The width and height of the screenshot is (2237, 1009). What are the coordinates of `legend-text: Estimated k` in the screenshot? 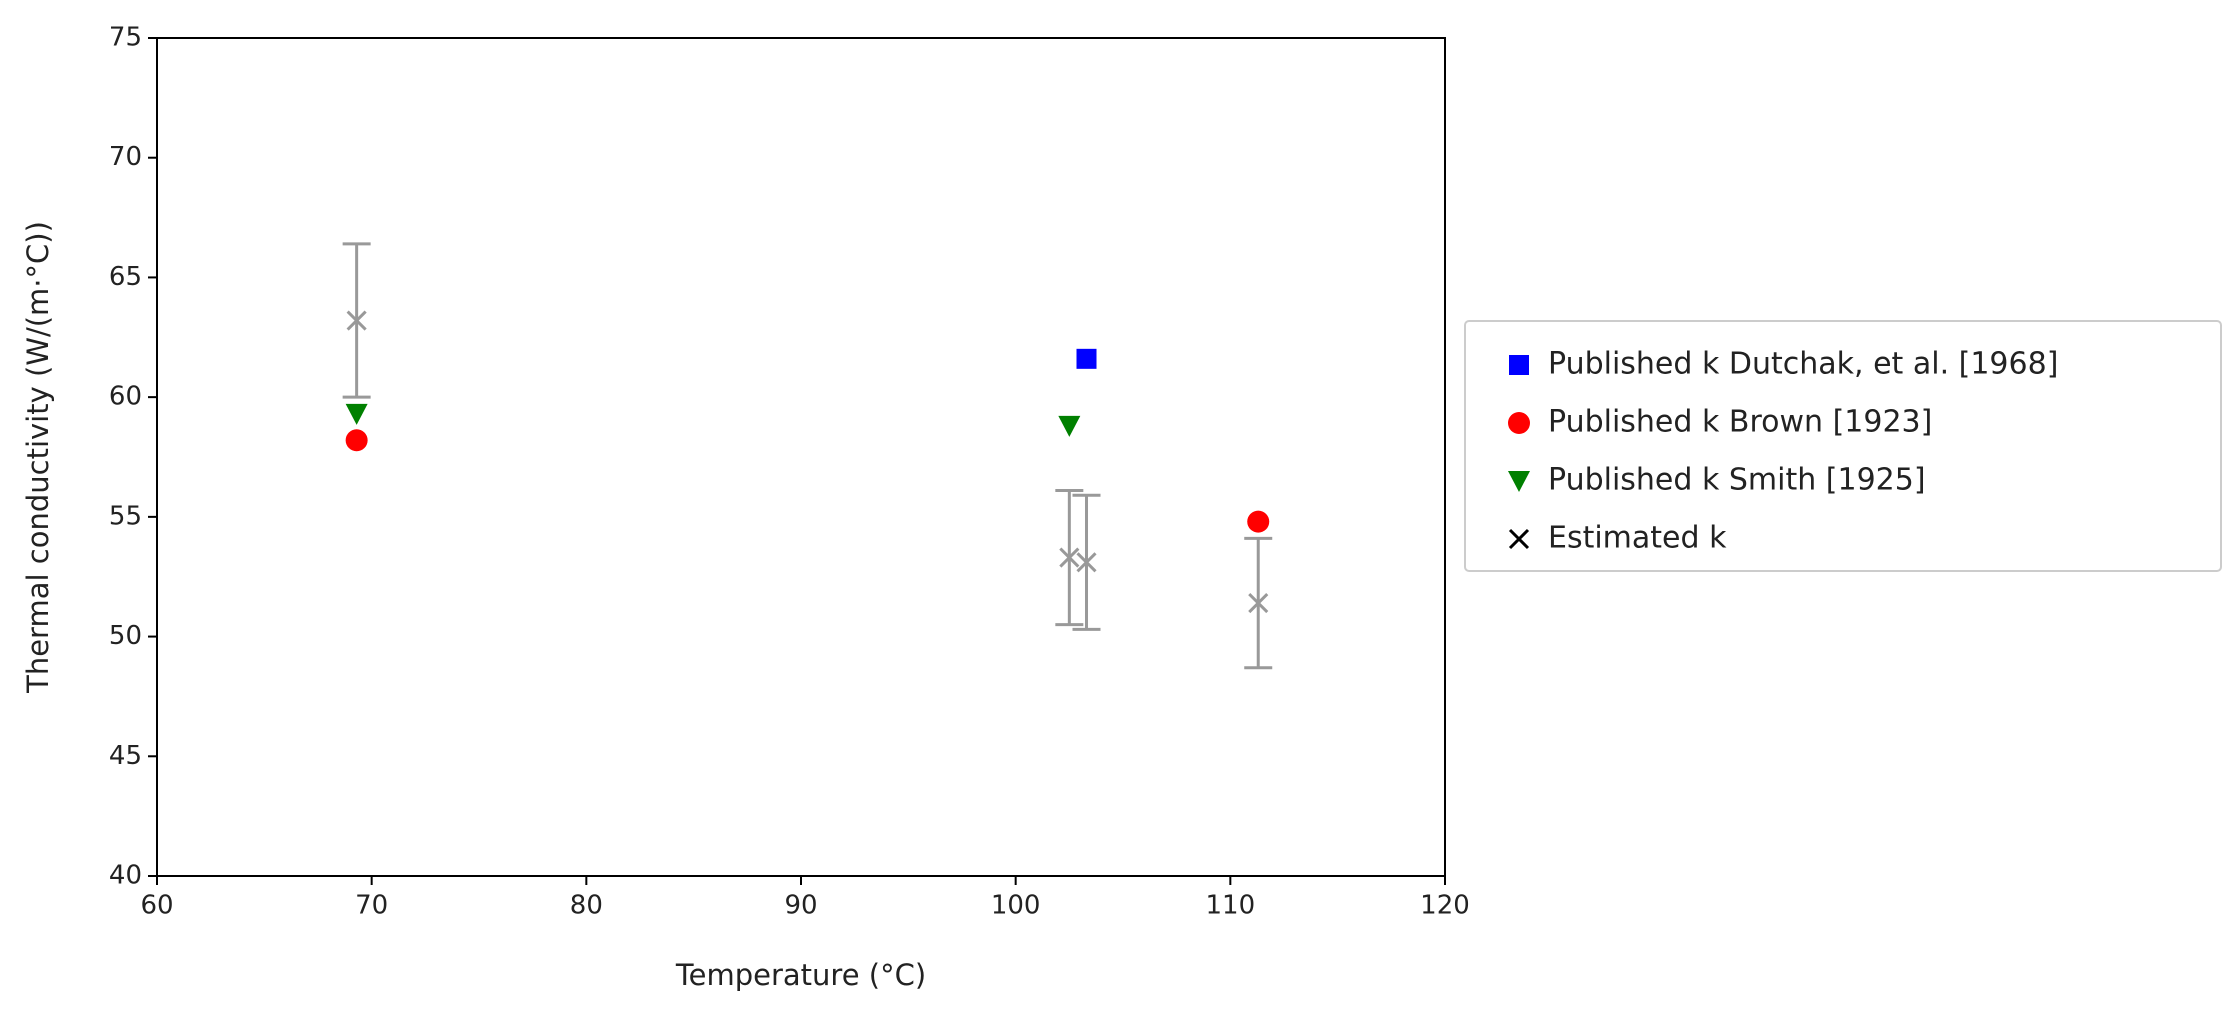 It's located at (1637, 538).